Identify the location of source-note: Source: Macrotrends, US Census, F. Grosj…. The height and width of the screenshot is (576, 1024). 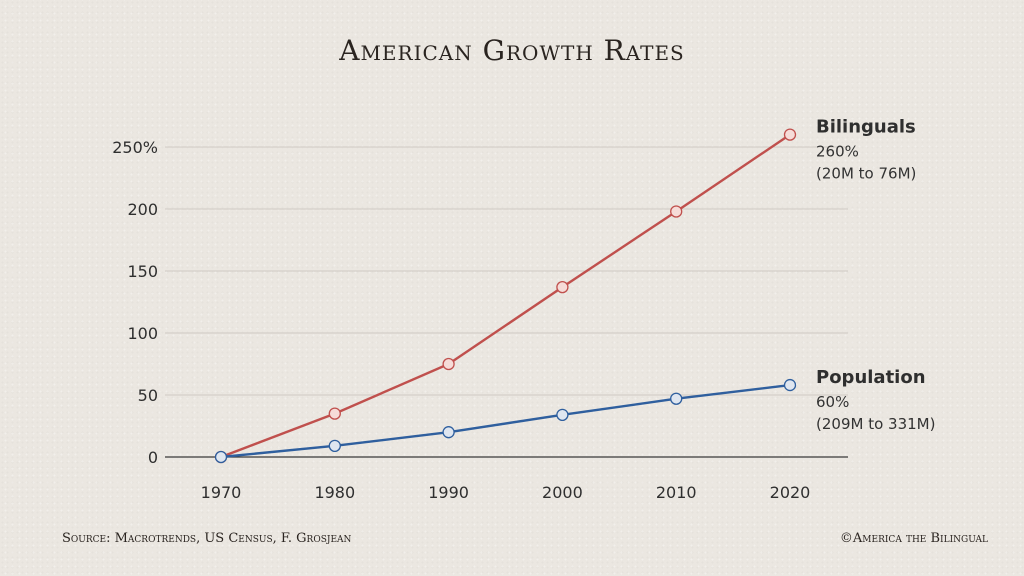
(207, 538).